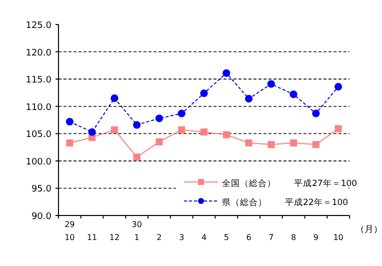  Describe the element at coordinates (41, 217) in the screenshot. I see `y-tick-label: 90.0` at that location.